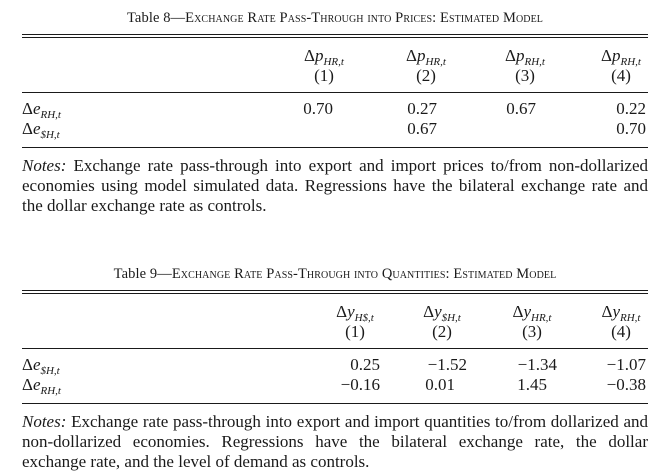  I want to click on table-8-notes-label: Notes:, so click(44, 165).